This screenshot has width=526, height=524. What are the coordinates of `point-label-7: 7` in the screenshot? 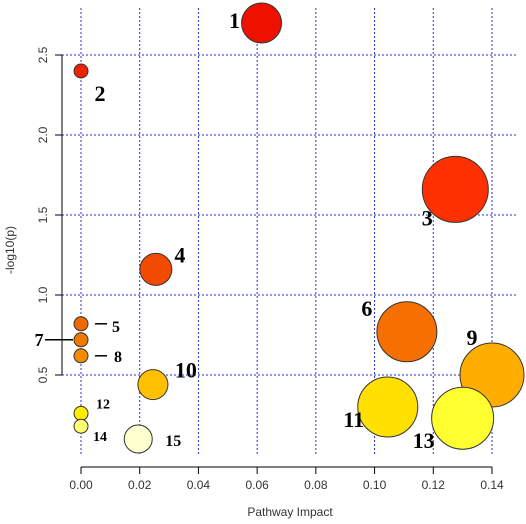 It's located at (39, 340).